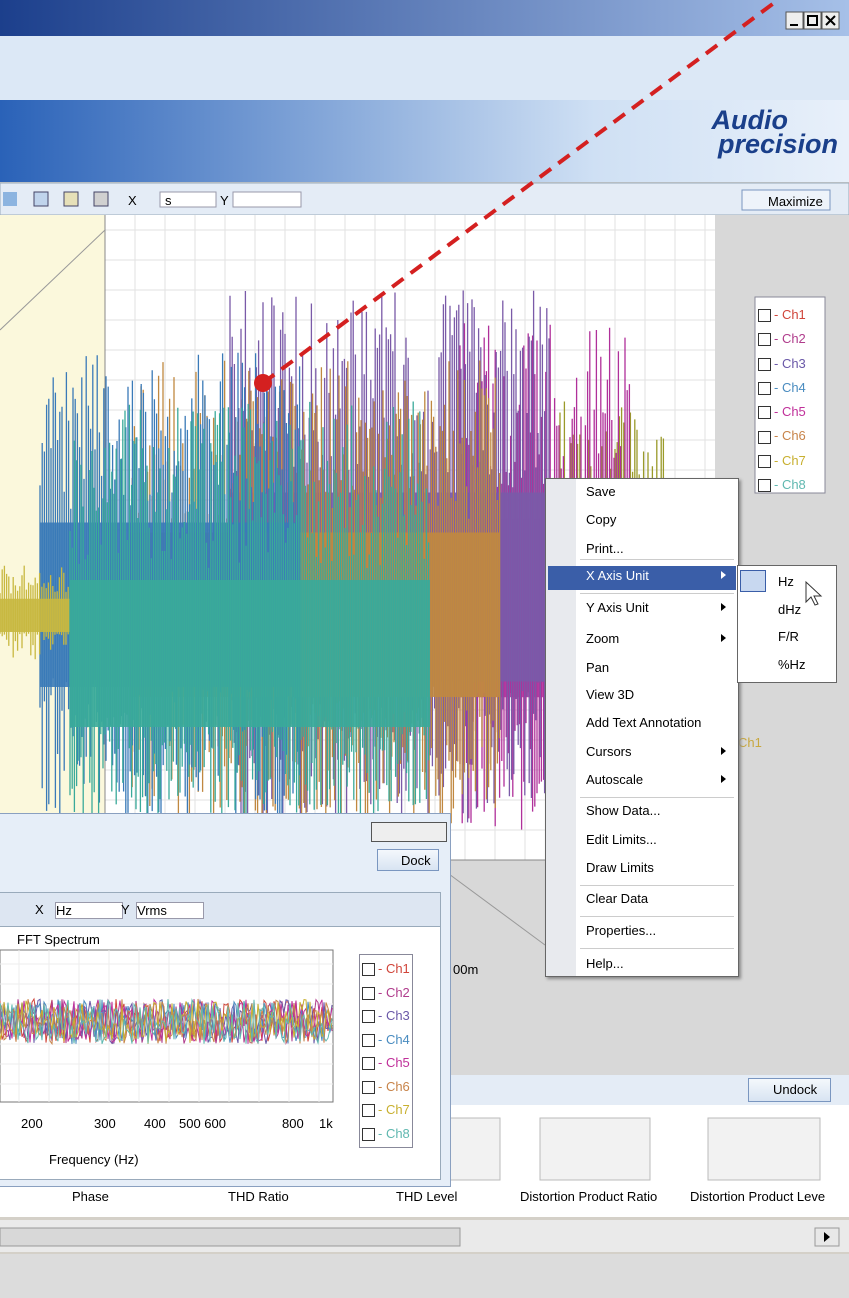  What do you see at coordinates (230, 1237) in the screenshot?
I see `scroll-thumb` at bounding box center [230, 1237].